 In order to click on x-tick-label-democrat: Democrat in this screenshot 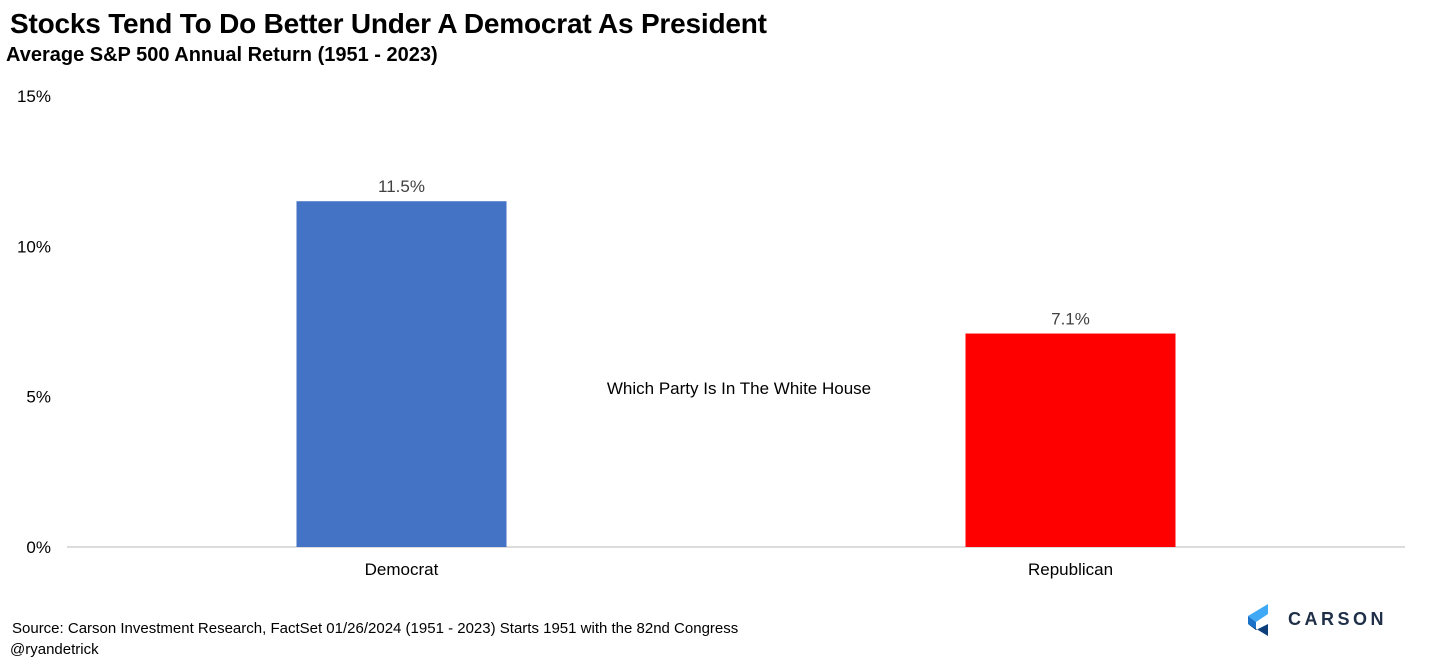, I will do `click(402, 569)`.